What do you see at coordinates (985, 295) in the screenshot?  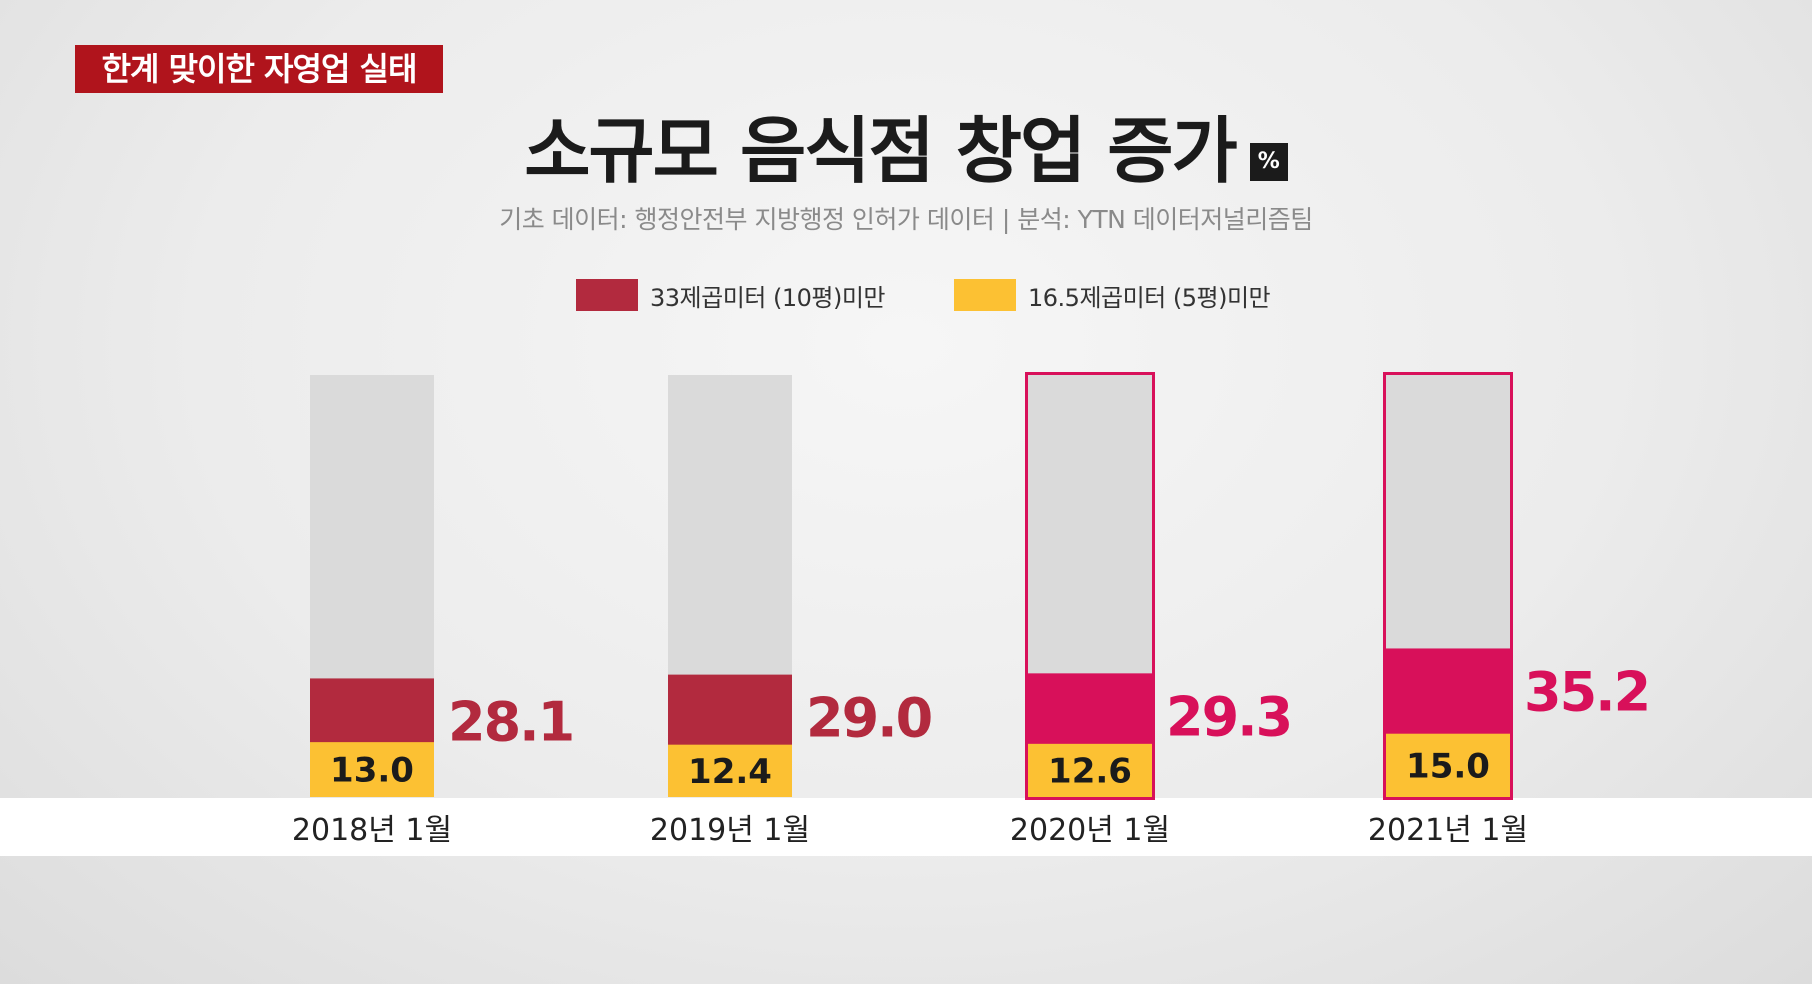 I see `legend-swatch-yellow` at bounding box center [985, 295].